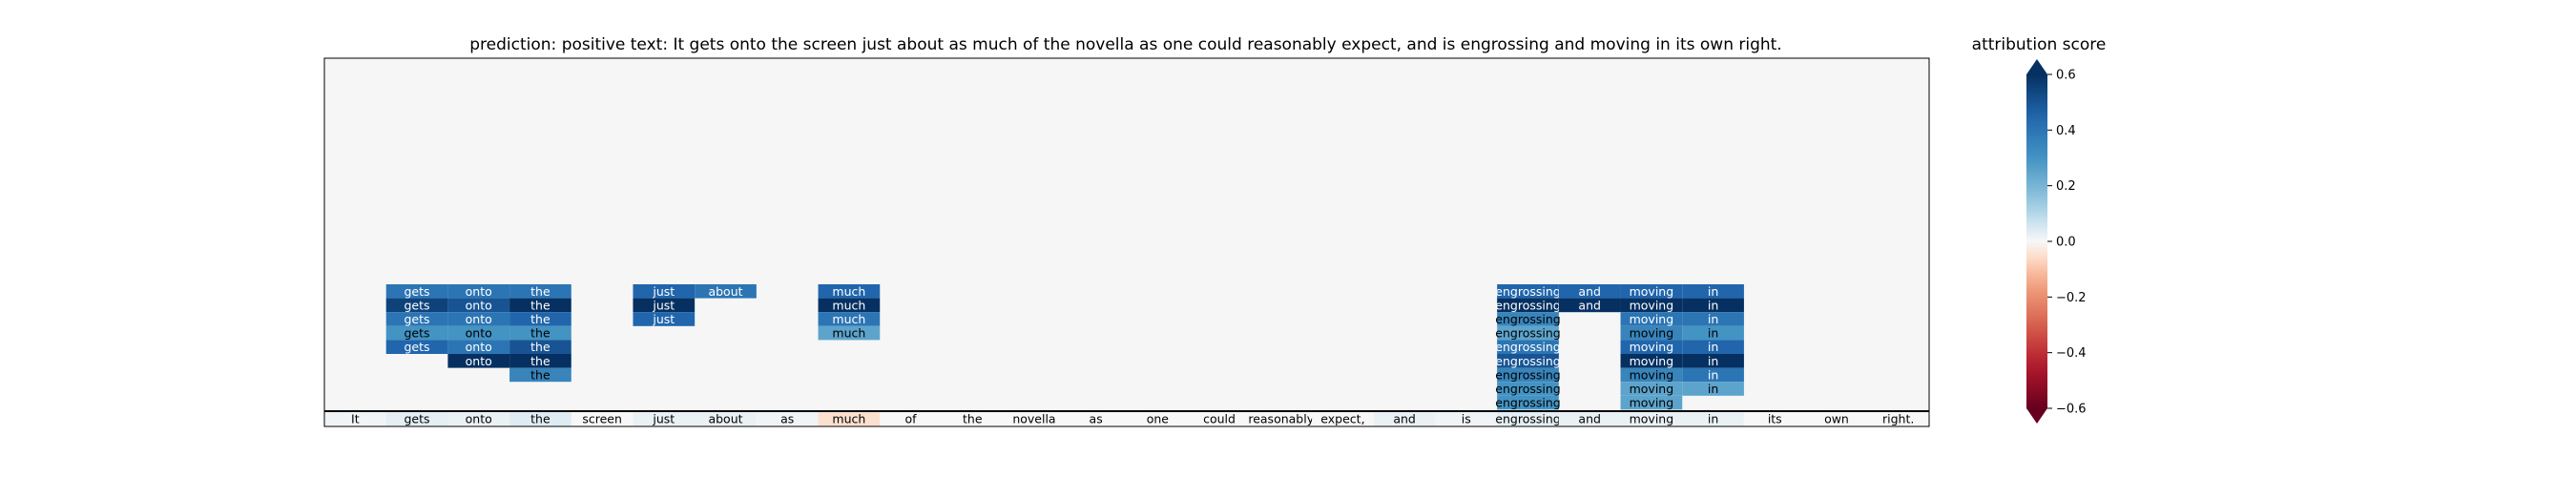 The image size is (2576, 477). What do you see at coordinates (1898, 419) in the screenshot?
I see `token-label: right.` at bounding box center [1898, 419].